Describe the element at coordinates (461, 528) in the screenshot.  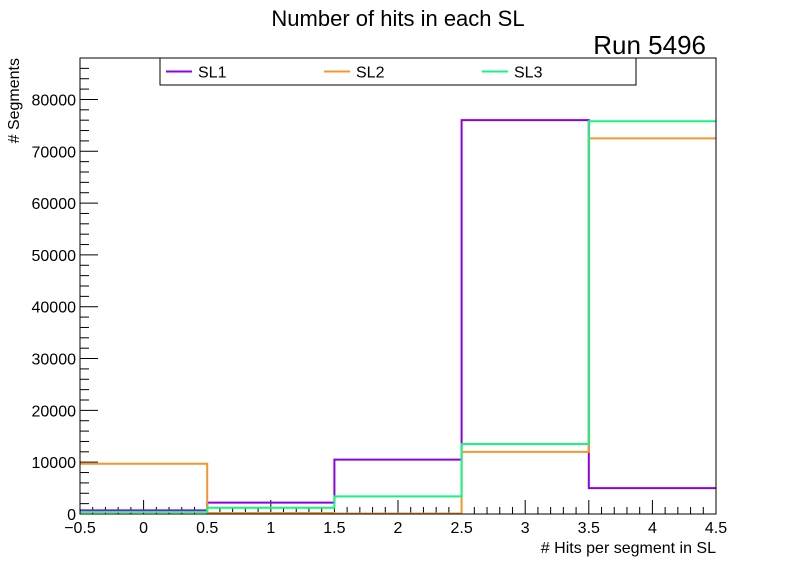
I see `x-tick-label: 2.5` at that location.